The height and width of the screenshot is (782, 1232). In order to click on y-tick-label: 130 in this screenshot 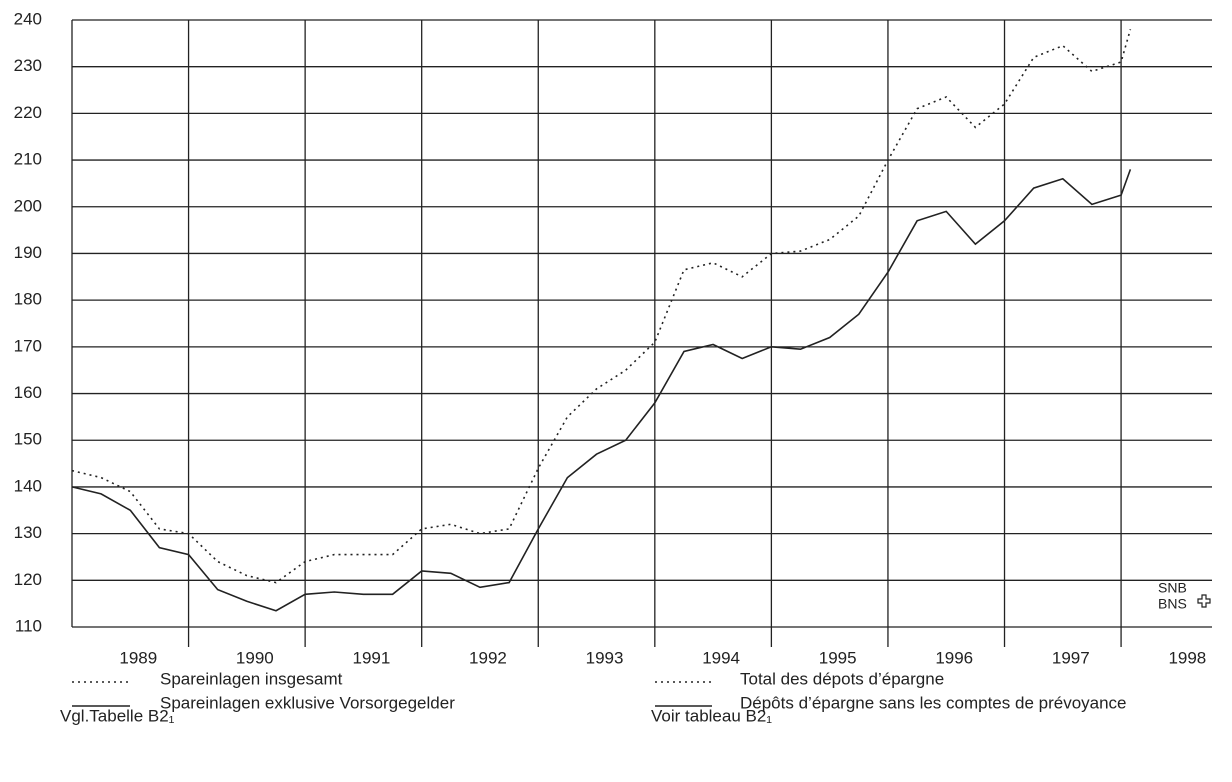, I will do `click(28, 532)`.